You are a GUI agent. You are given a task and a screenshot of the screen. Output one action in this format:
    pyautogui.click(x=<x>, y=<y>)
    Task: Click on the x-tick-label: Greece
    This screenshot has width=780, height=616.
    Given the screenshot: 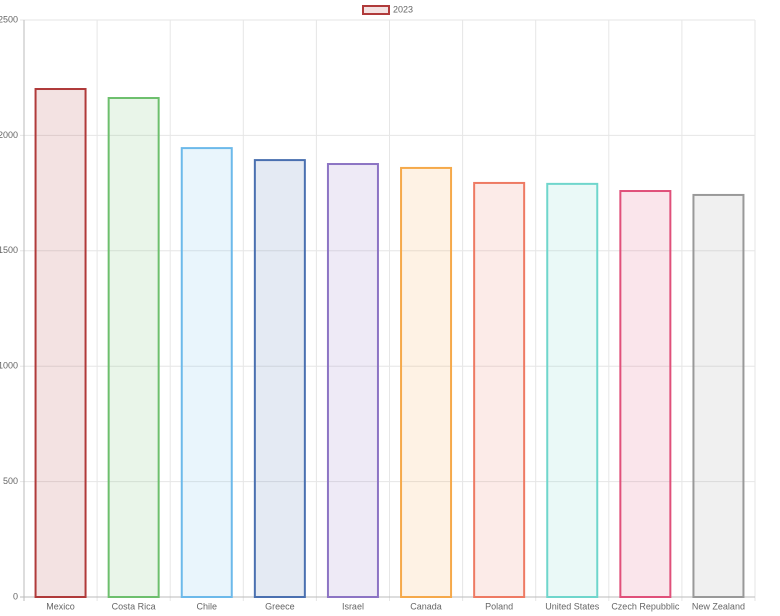 What is the action you would take?
    pyautogui.click(x=280, y=606)
    